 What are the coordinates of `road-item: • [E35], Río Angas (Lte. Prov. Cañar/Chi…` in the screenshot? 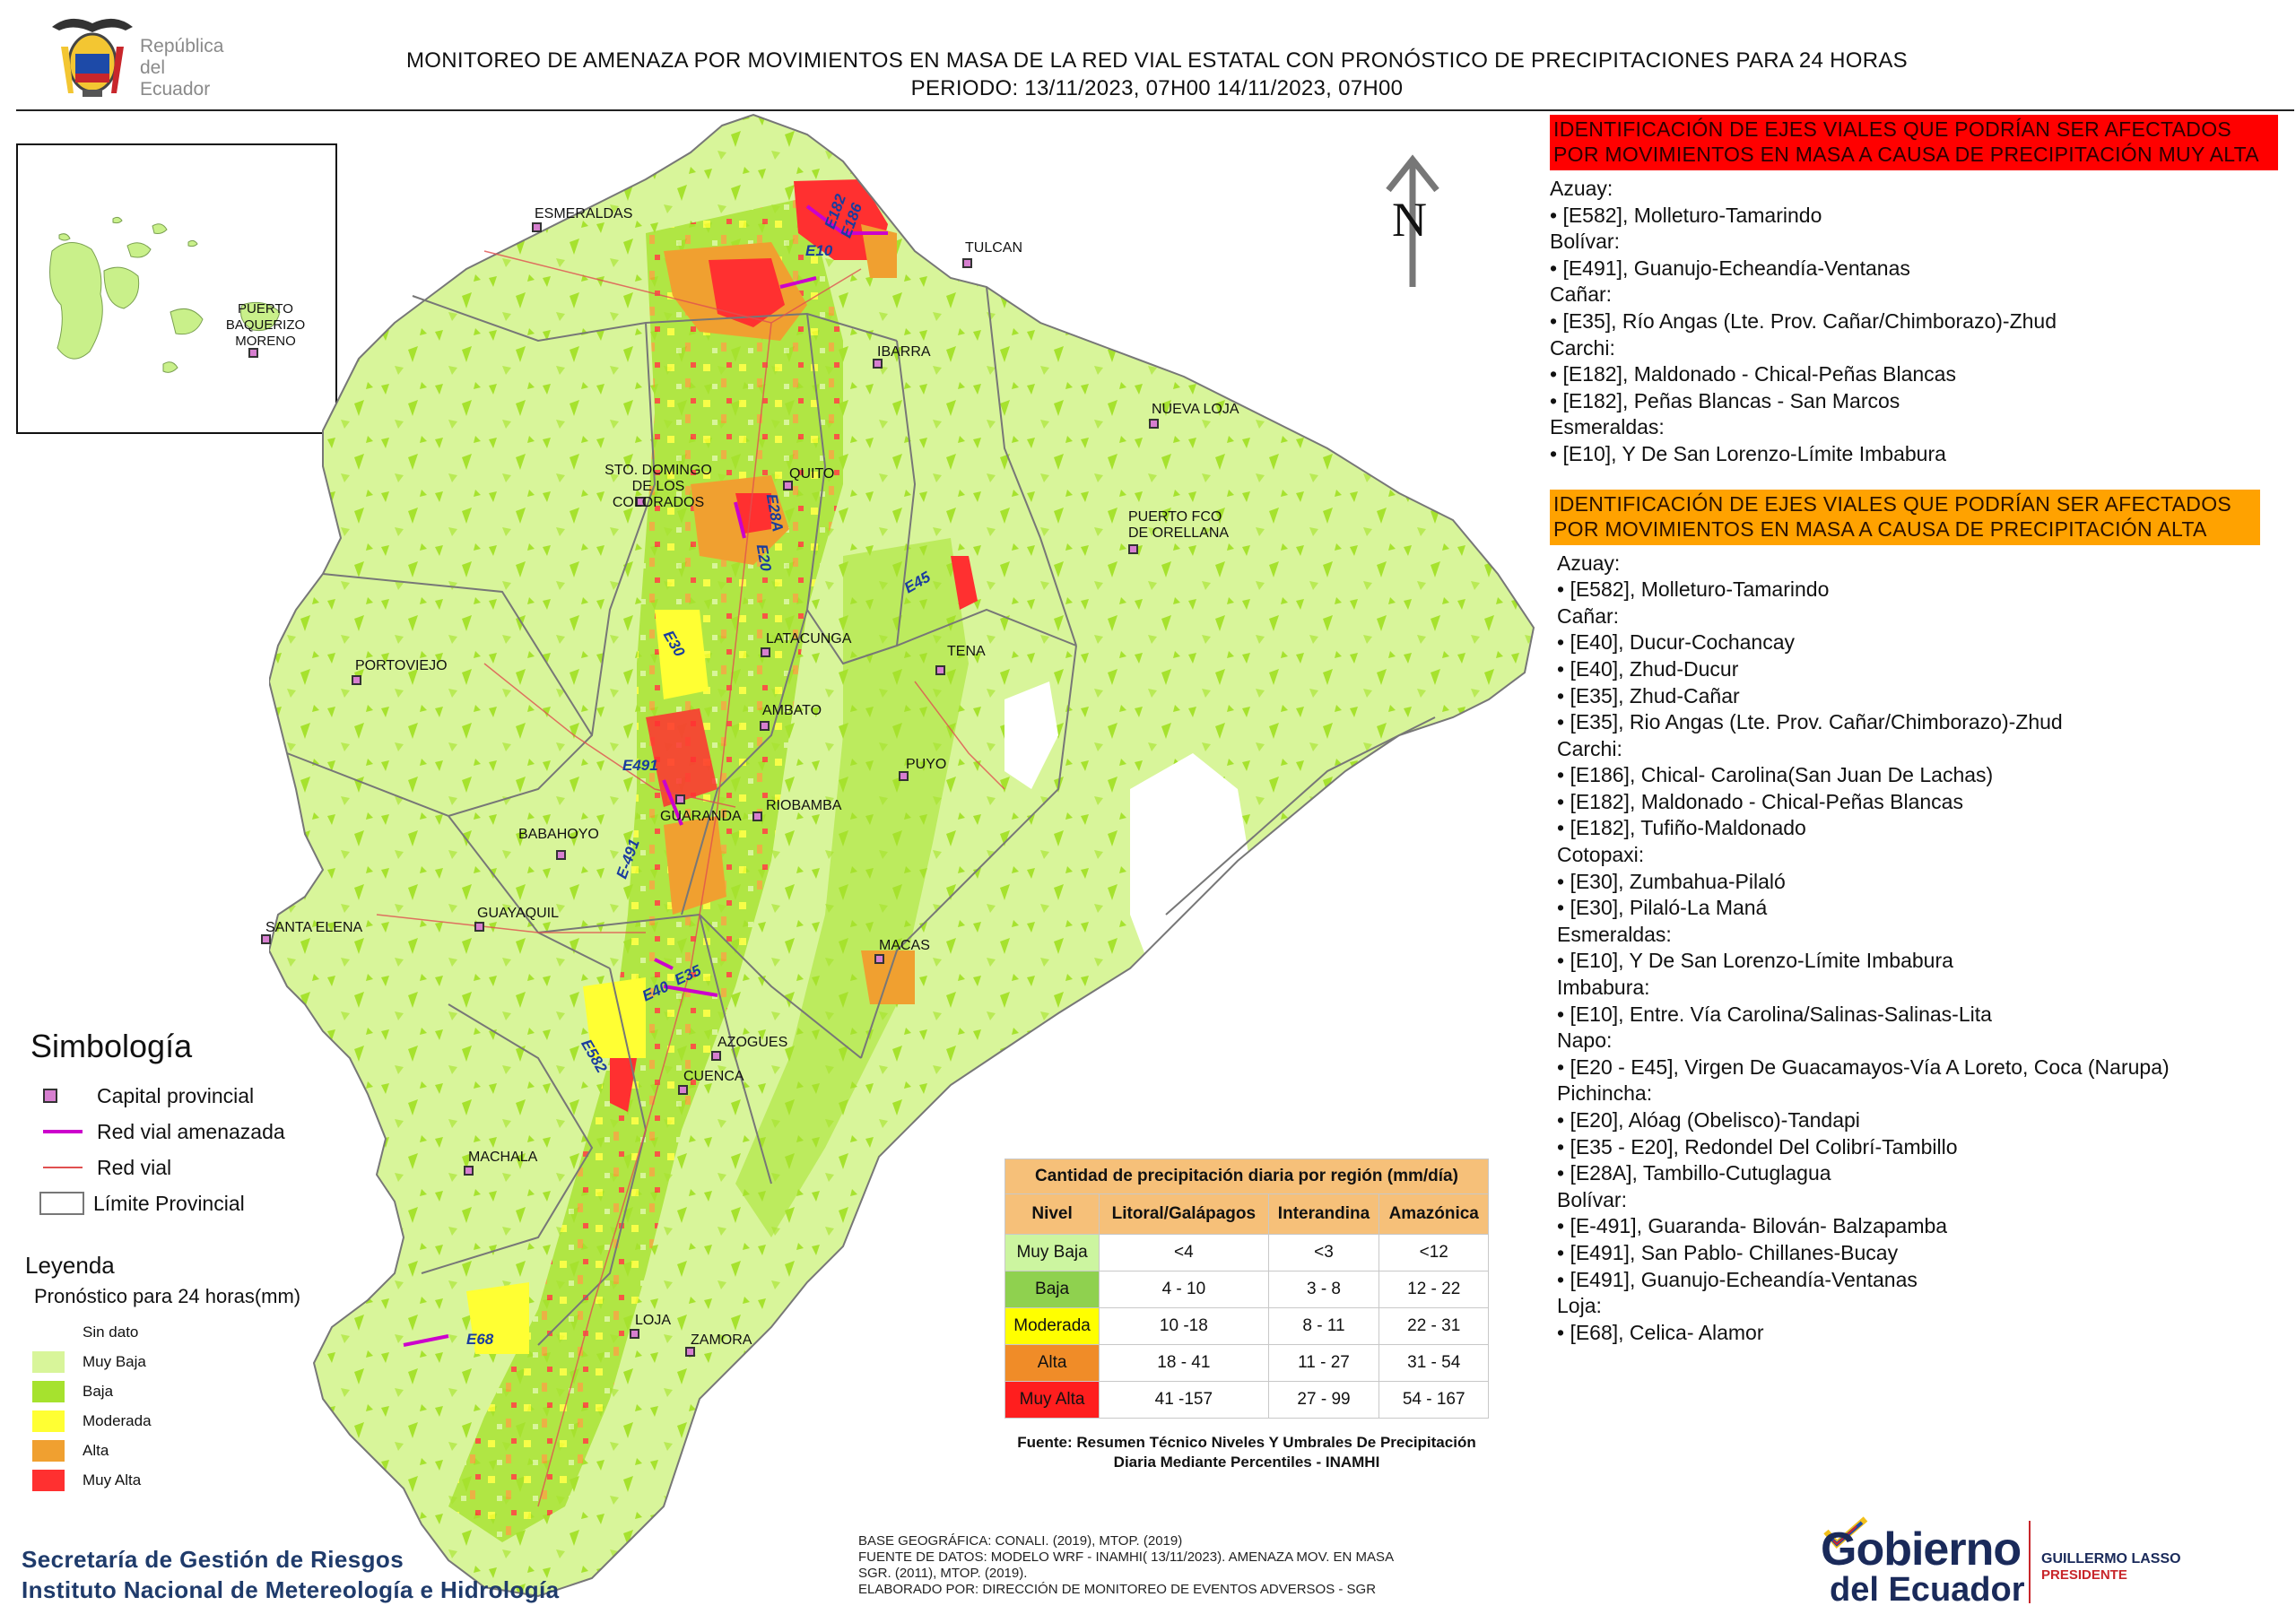 It's located at (1803, 320).